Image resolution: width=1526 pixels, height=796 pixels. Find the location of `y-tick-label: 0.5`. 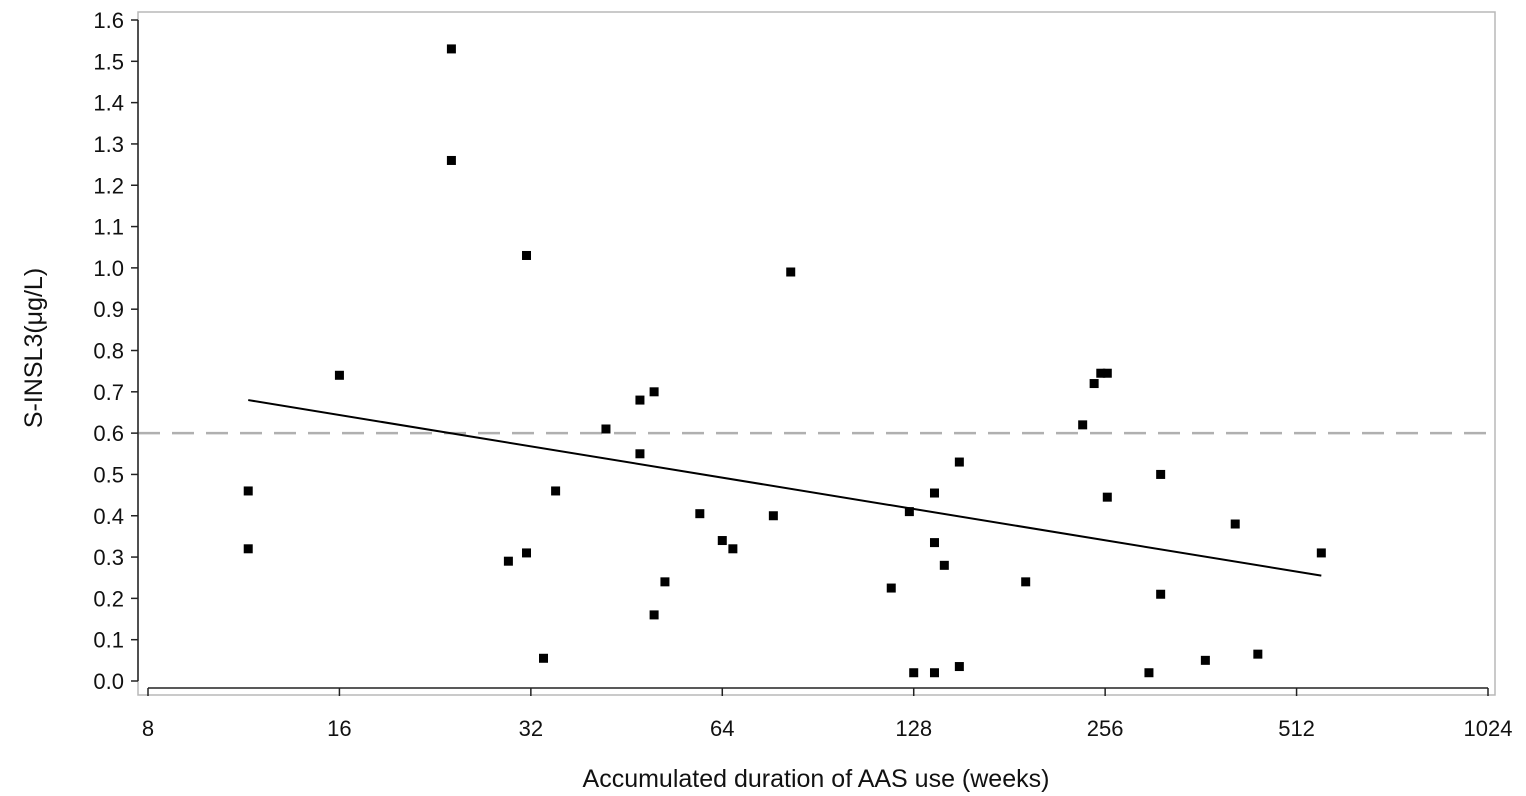

y-tick-label: 0.5 is located at coordinates (108, 474).